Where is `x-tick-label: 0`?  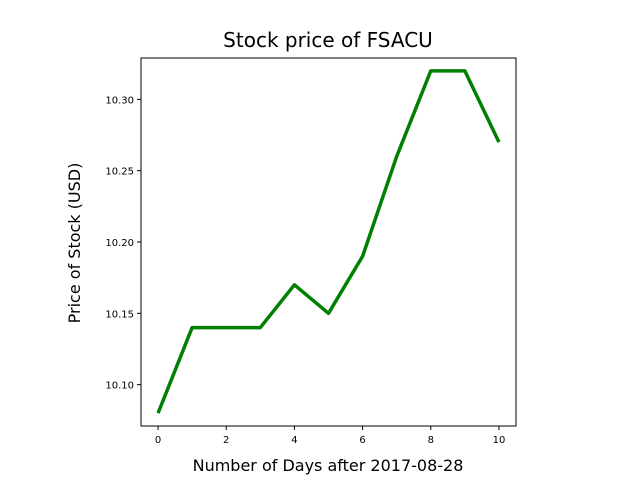 x-tick-label: 0 is located at coordinates (158, 440).